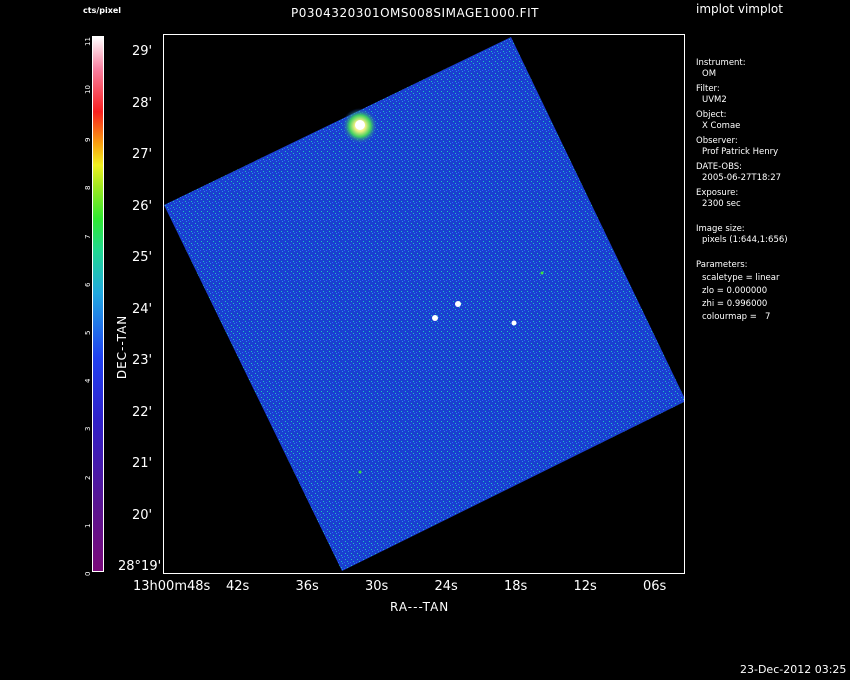 The image size is (850, 680). What do you see at coordinates (140, 566) in the screenshot?
I see `y-tick-label: 28°19'` at bounding box center [140, 566].